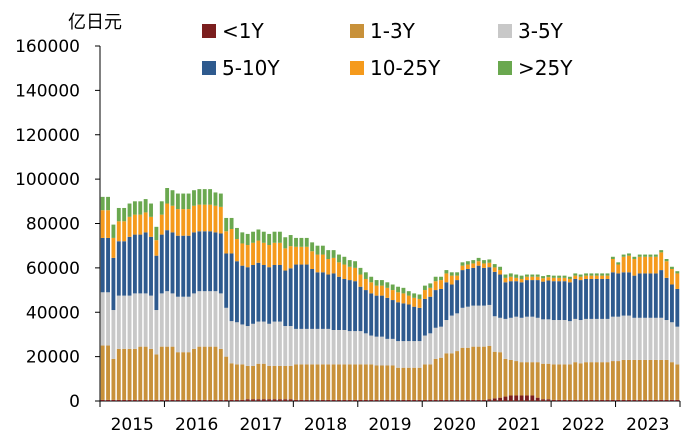 This screenshot has height=448, width=700. What do you see at coordinates (357, 31) in the screenshot?
I see `legend-swatch` at bounding box center [357, 31].